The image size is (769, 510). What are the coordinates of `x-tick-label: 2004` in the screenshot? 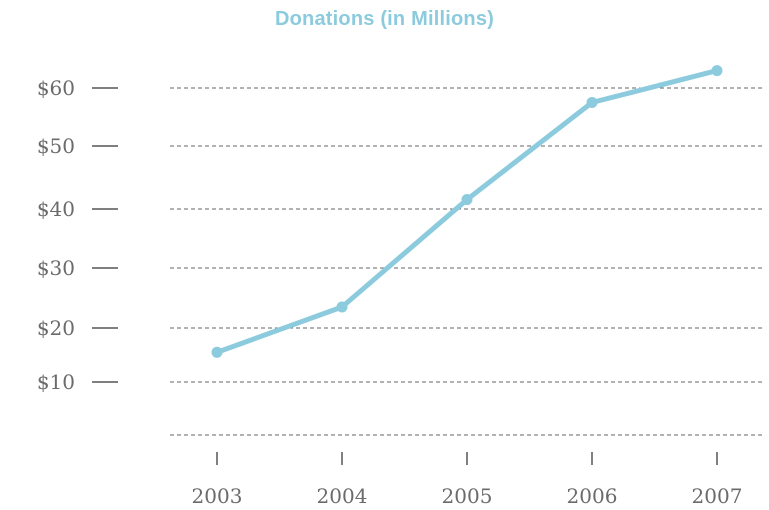 It's located at (342, 496).